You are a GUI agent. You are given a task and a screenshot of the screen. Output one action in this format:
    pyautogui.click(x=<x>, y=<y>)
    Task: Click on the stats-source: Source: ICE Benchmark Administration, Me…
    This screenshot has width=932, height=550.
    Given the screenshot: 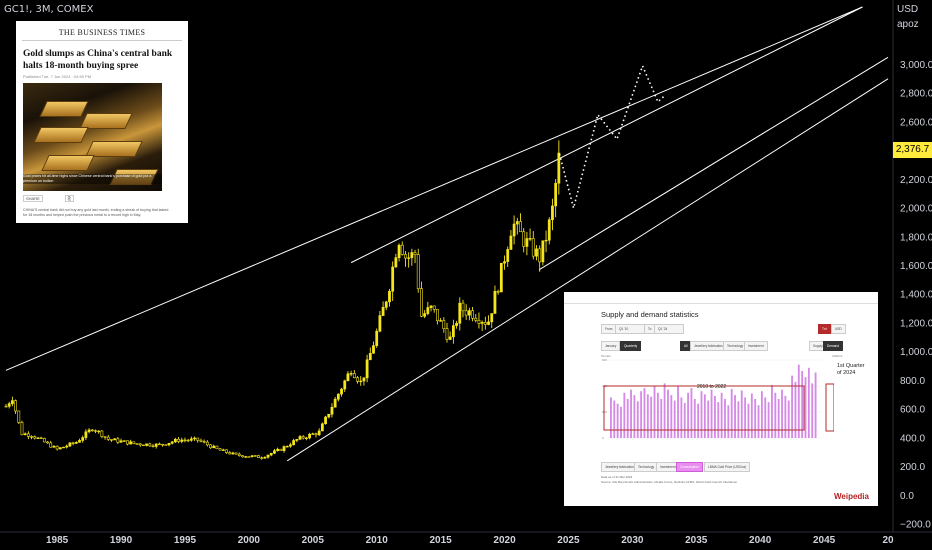 What is the action you would take?
    pyautogui.click(x=669, y=482)
    